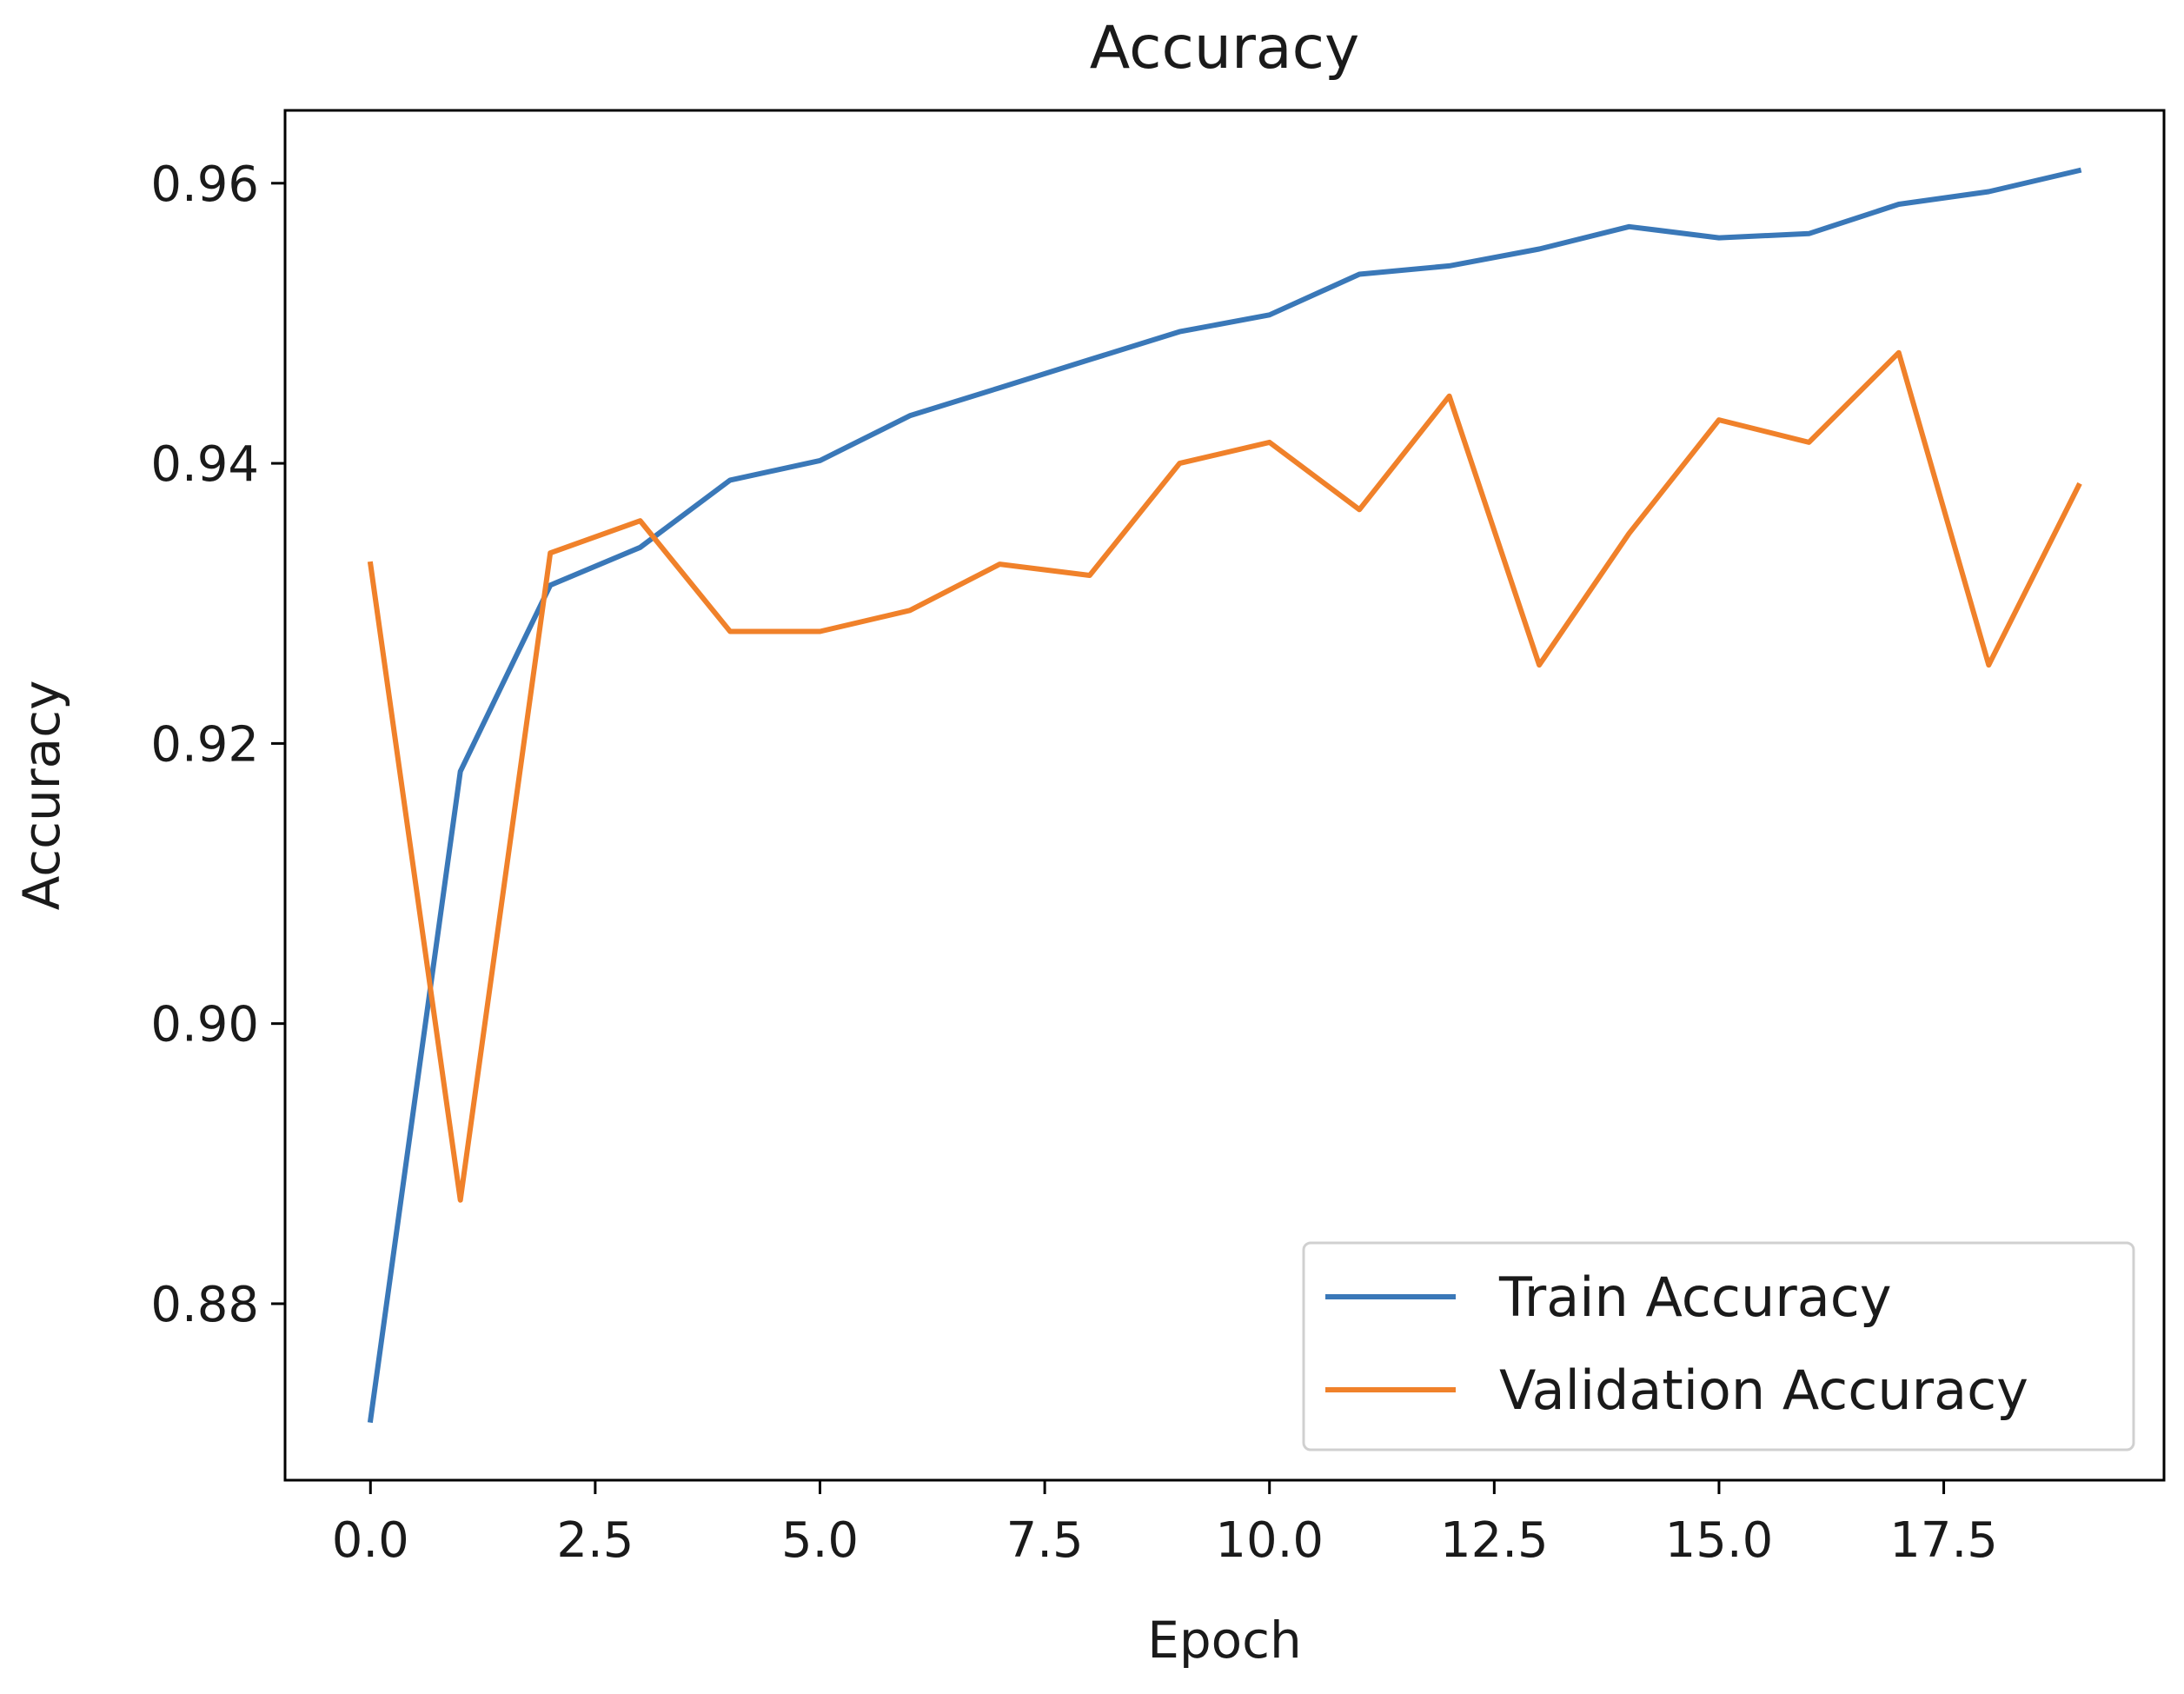 This screenshot has width=2184, height=1694. I want to click on x-tick-label: 0.0, so click(370, 1541).